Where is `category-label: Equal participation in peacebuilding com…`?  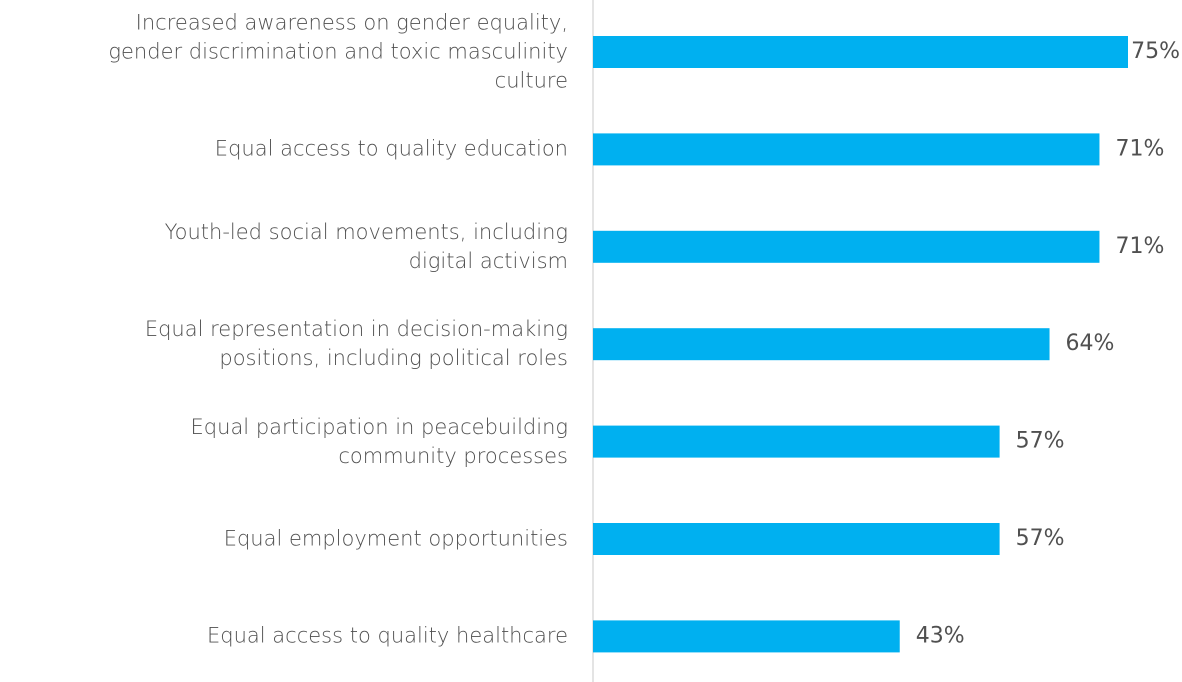
category-label: Equal participation in peacebuilding com… is located at coordinates (379, 441).